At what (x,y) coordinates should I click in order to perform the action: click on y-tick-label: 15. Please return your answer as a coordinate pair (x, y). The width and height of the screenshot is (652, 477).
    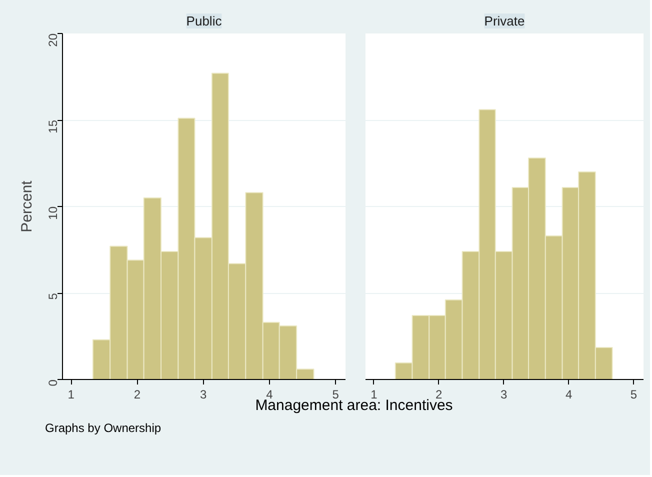
    Looking at the image, I should click on (53, 127).